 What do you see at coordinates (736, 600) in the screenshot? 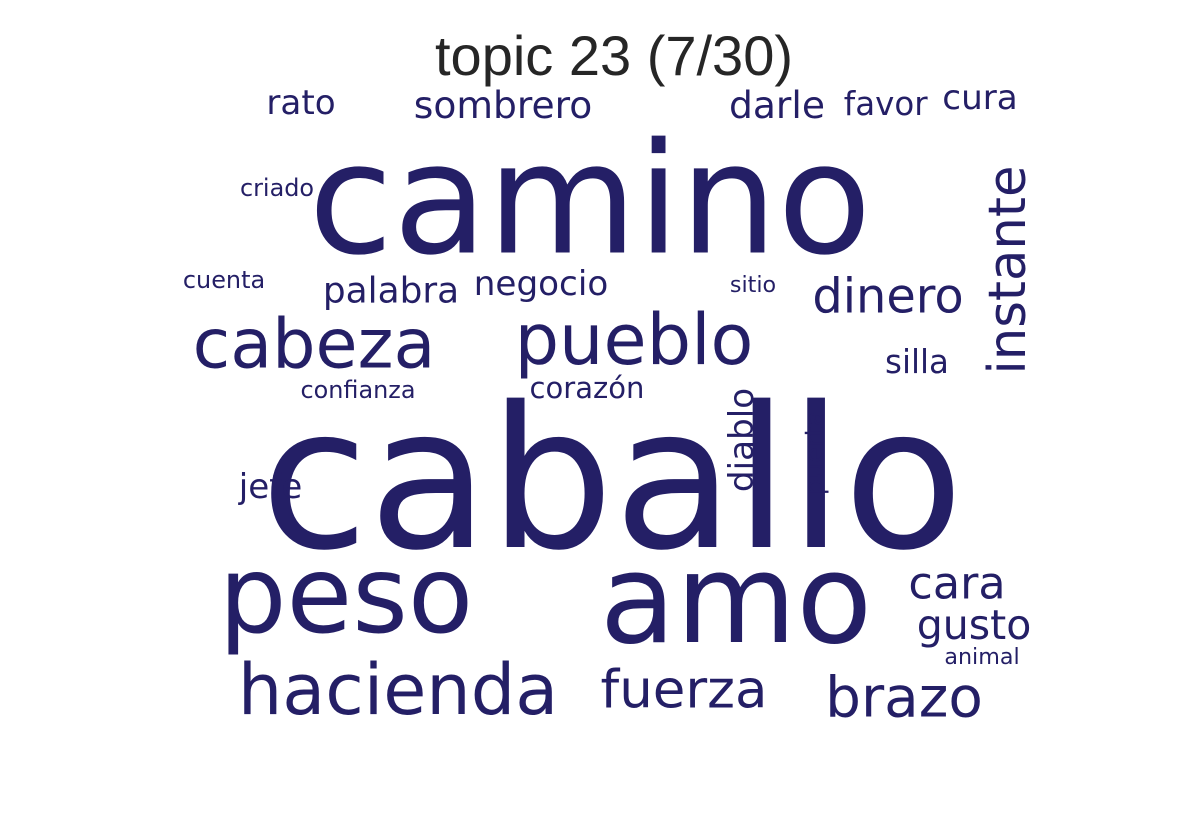
I see `word-amo: amo` at bounding box center [736, 600].